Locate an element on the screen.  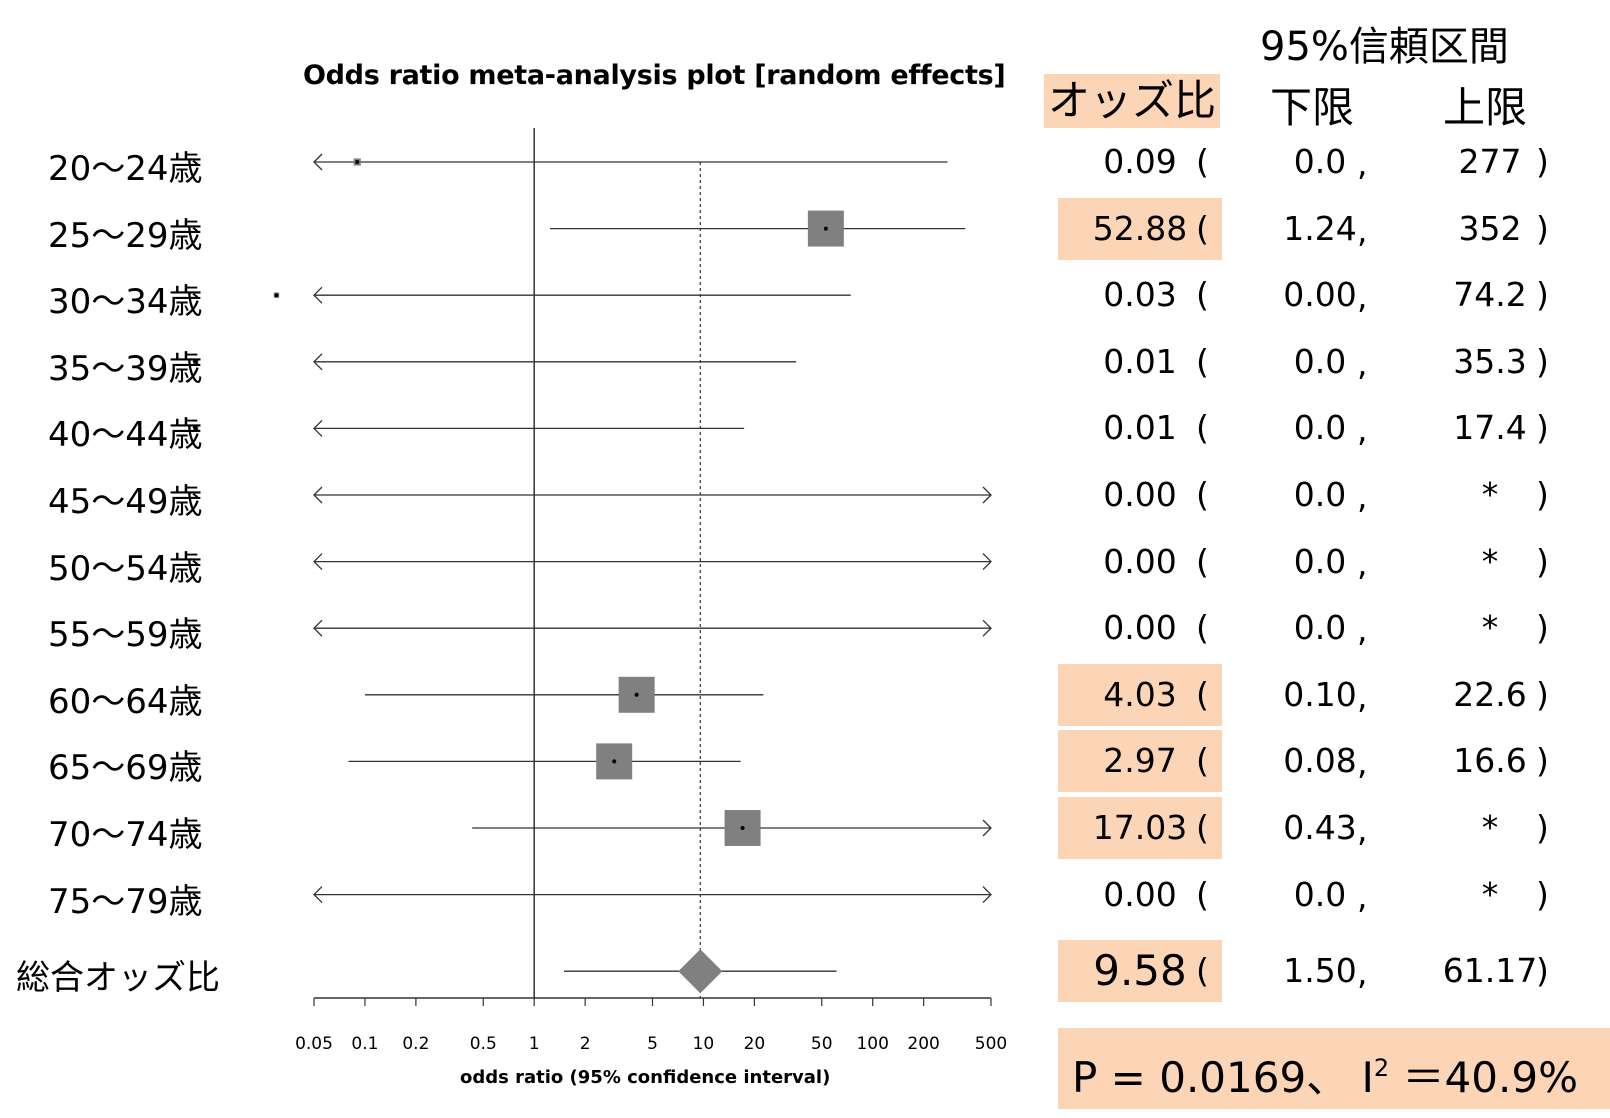
ci-upper-value: 74.2 is located at coordinates (1490, 295).